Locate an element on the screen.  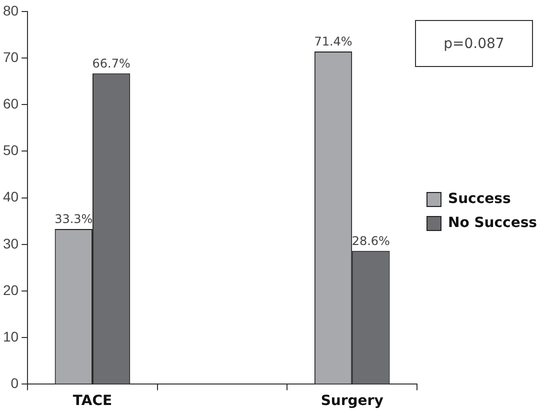
y-tick-label: 40 is located at coordinates (10, 196).